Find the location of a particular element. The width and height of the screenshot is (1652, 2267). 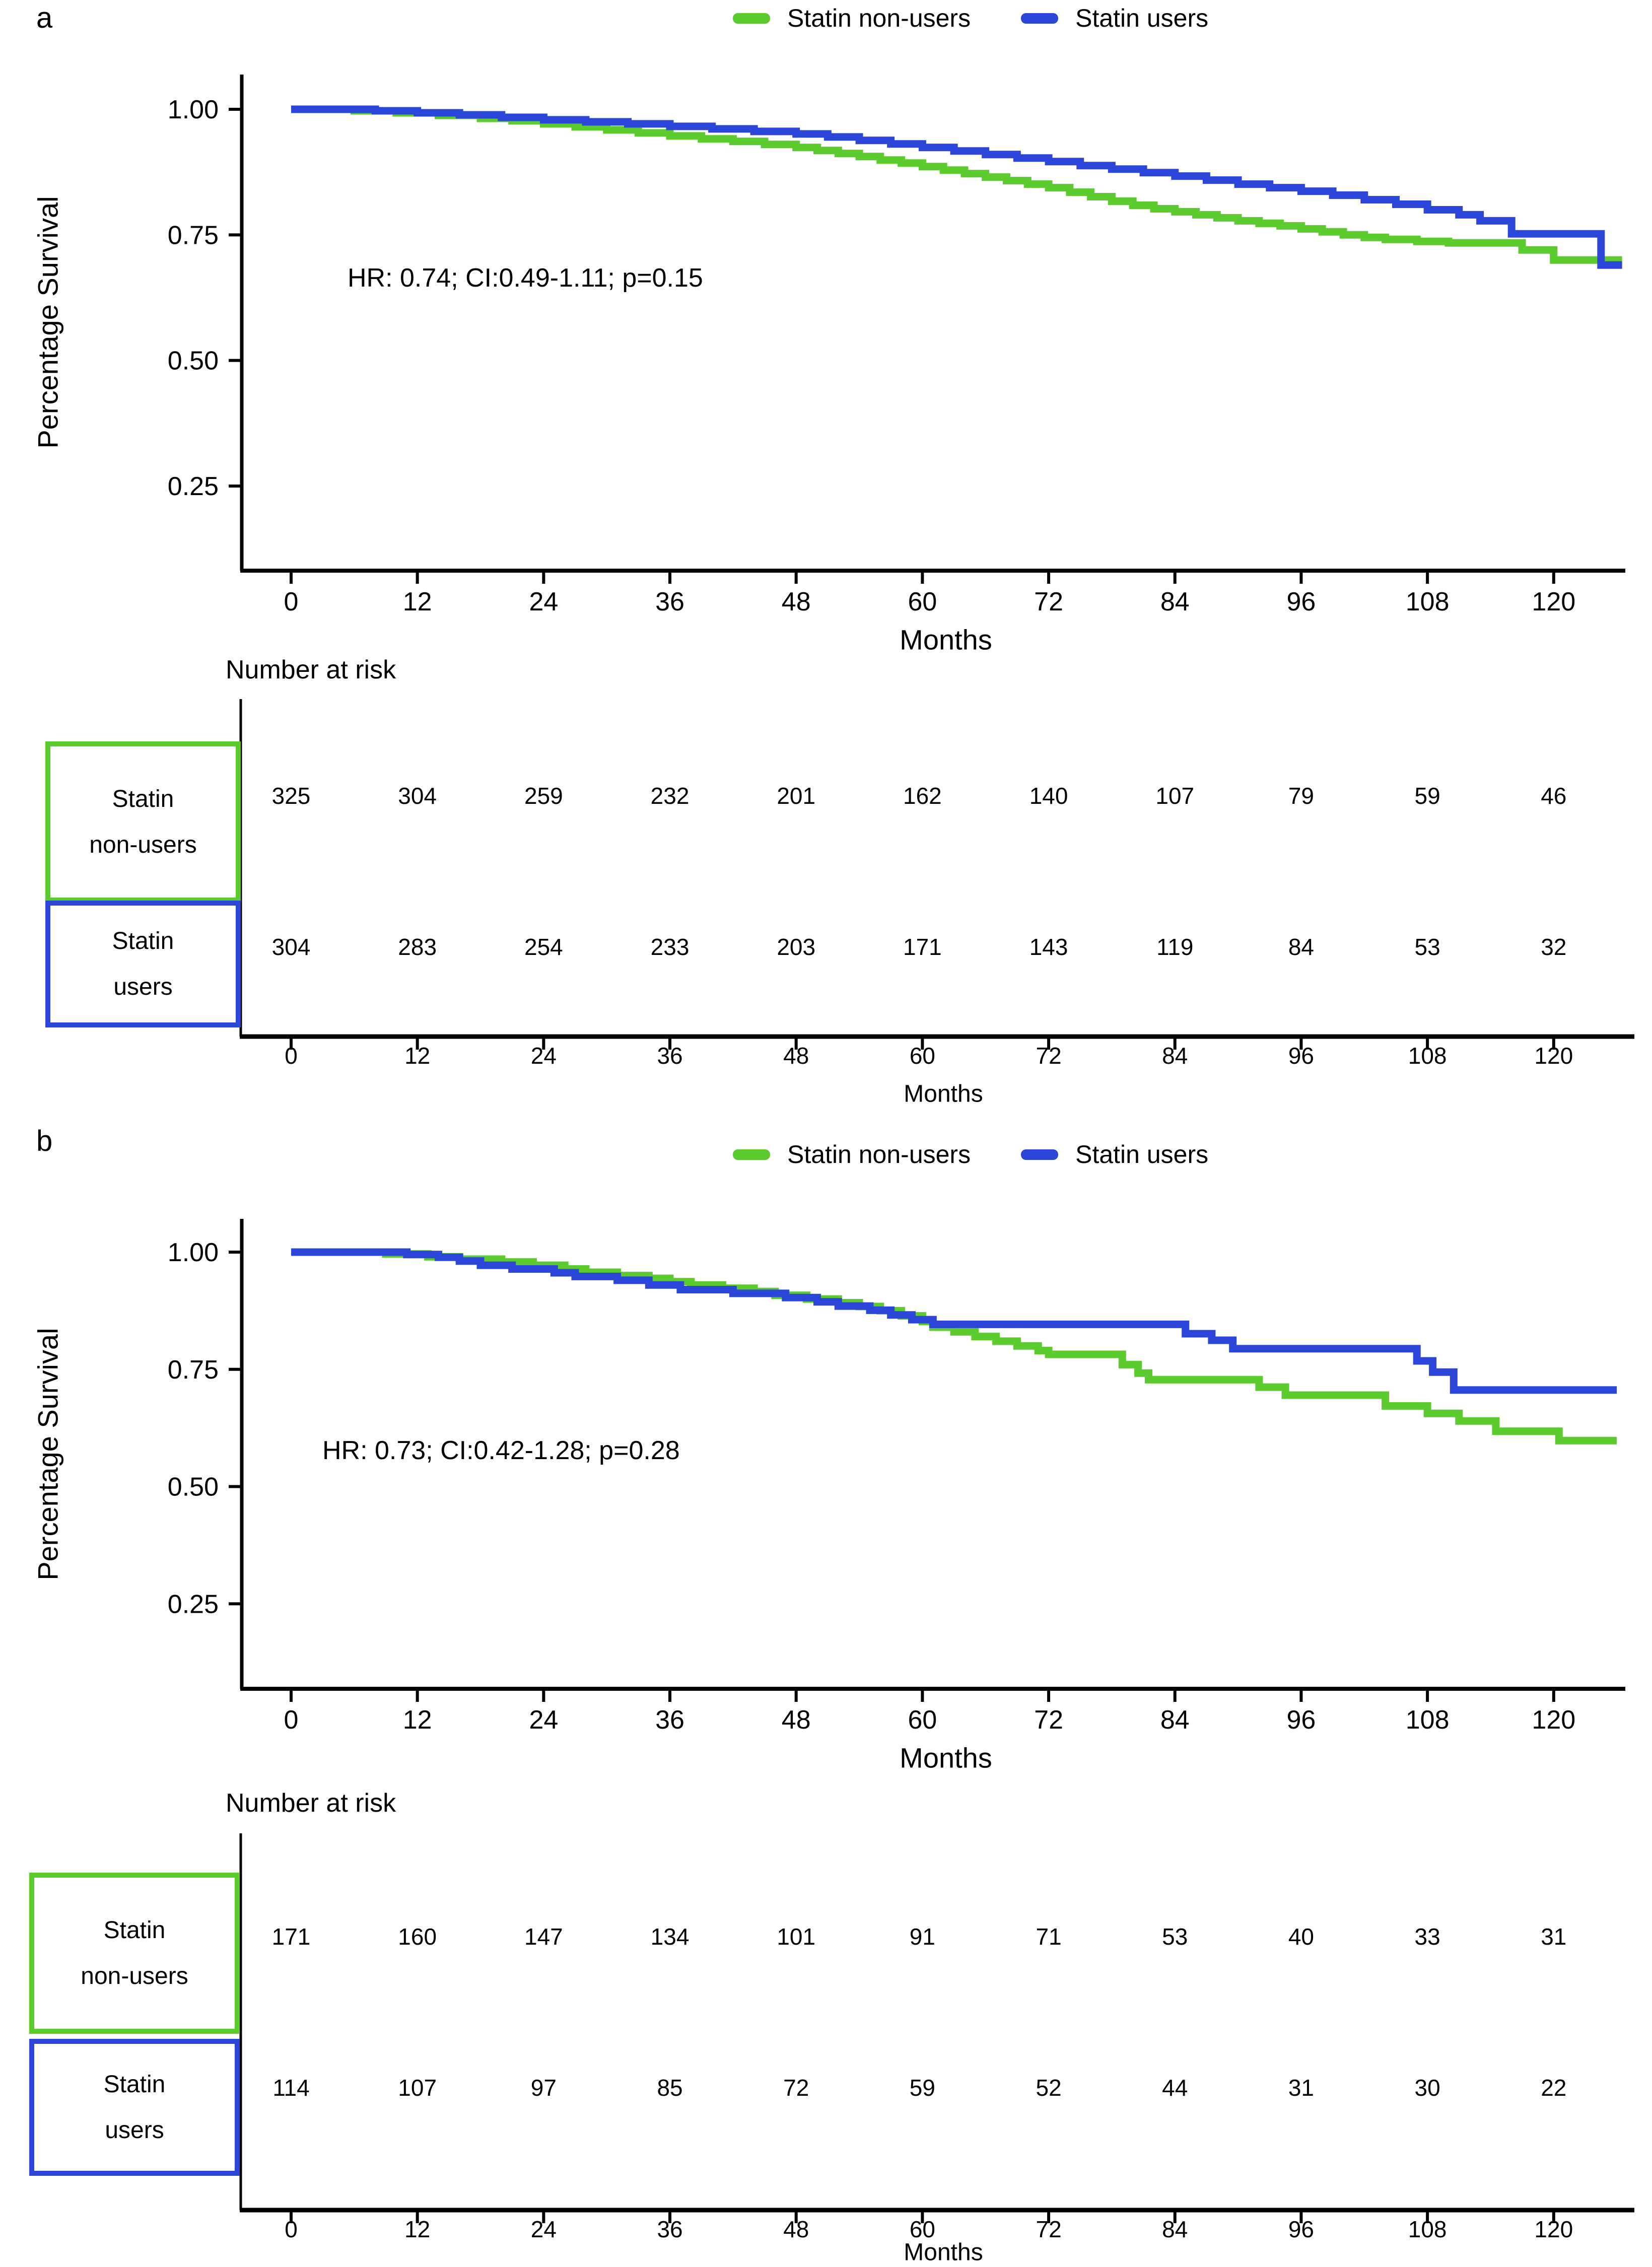

risk-x-tick-label: 72 is located at coordinates (1048, 2229).